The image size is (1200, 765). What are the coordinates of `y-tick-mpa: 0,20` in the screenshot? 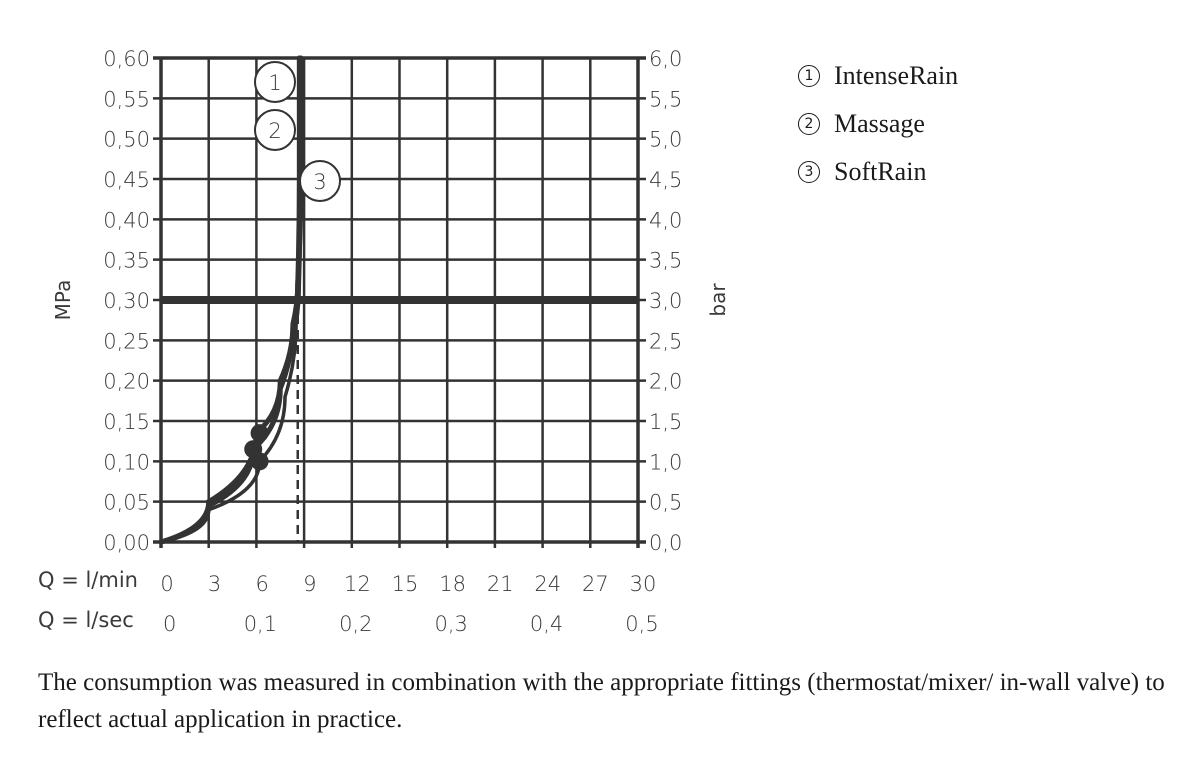 It's located at (126, 382).